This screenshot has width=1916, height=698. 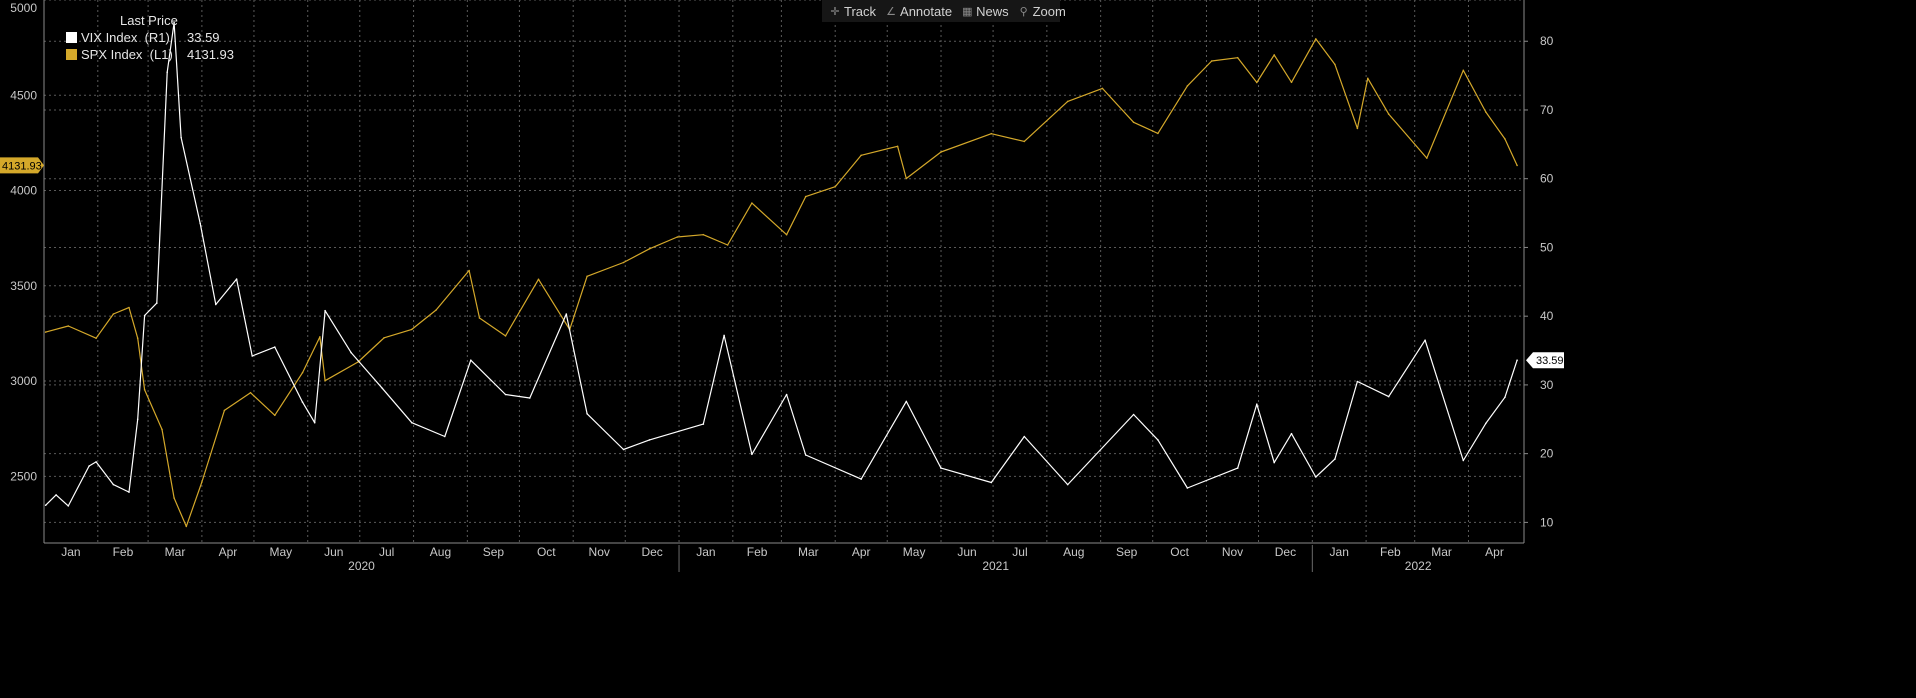 I want to click on annotate-button: ∠ Annotate, so click(x=919, y=11).